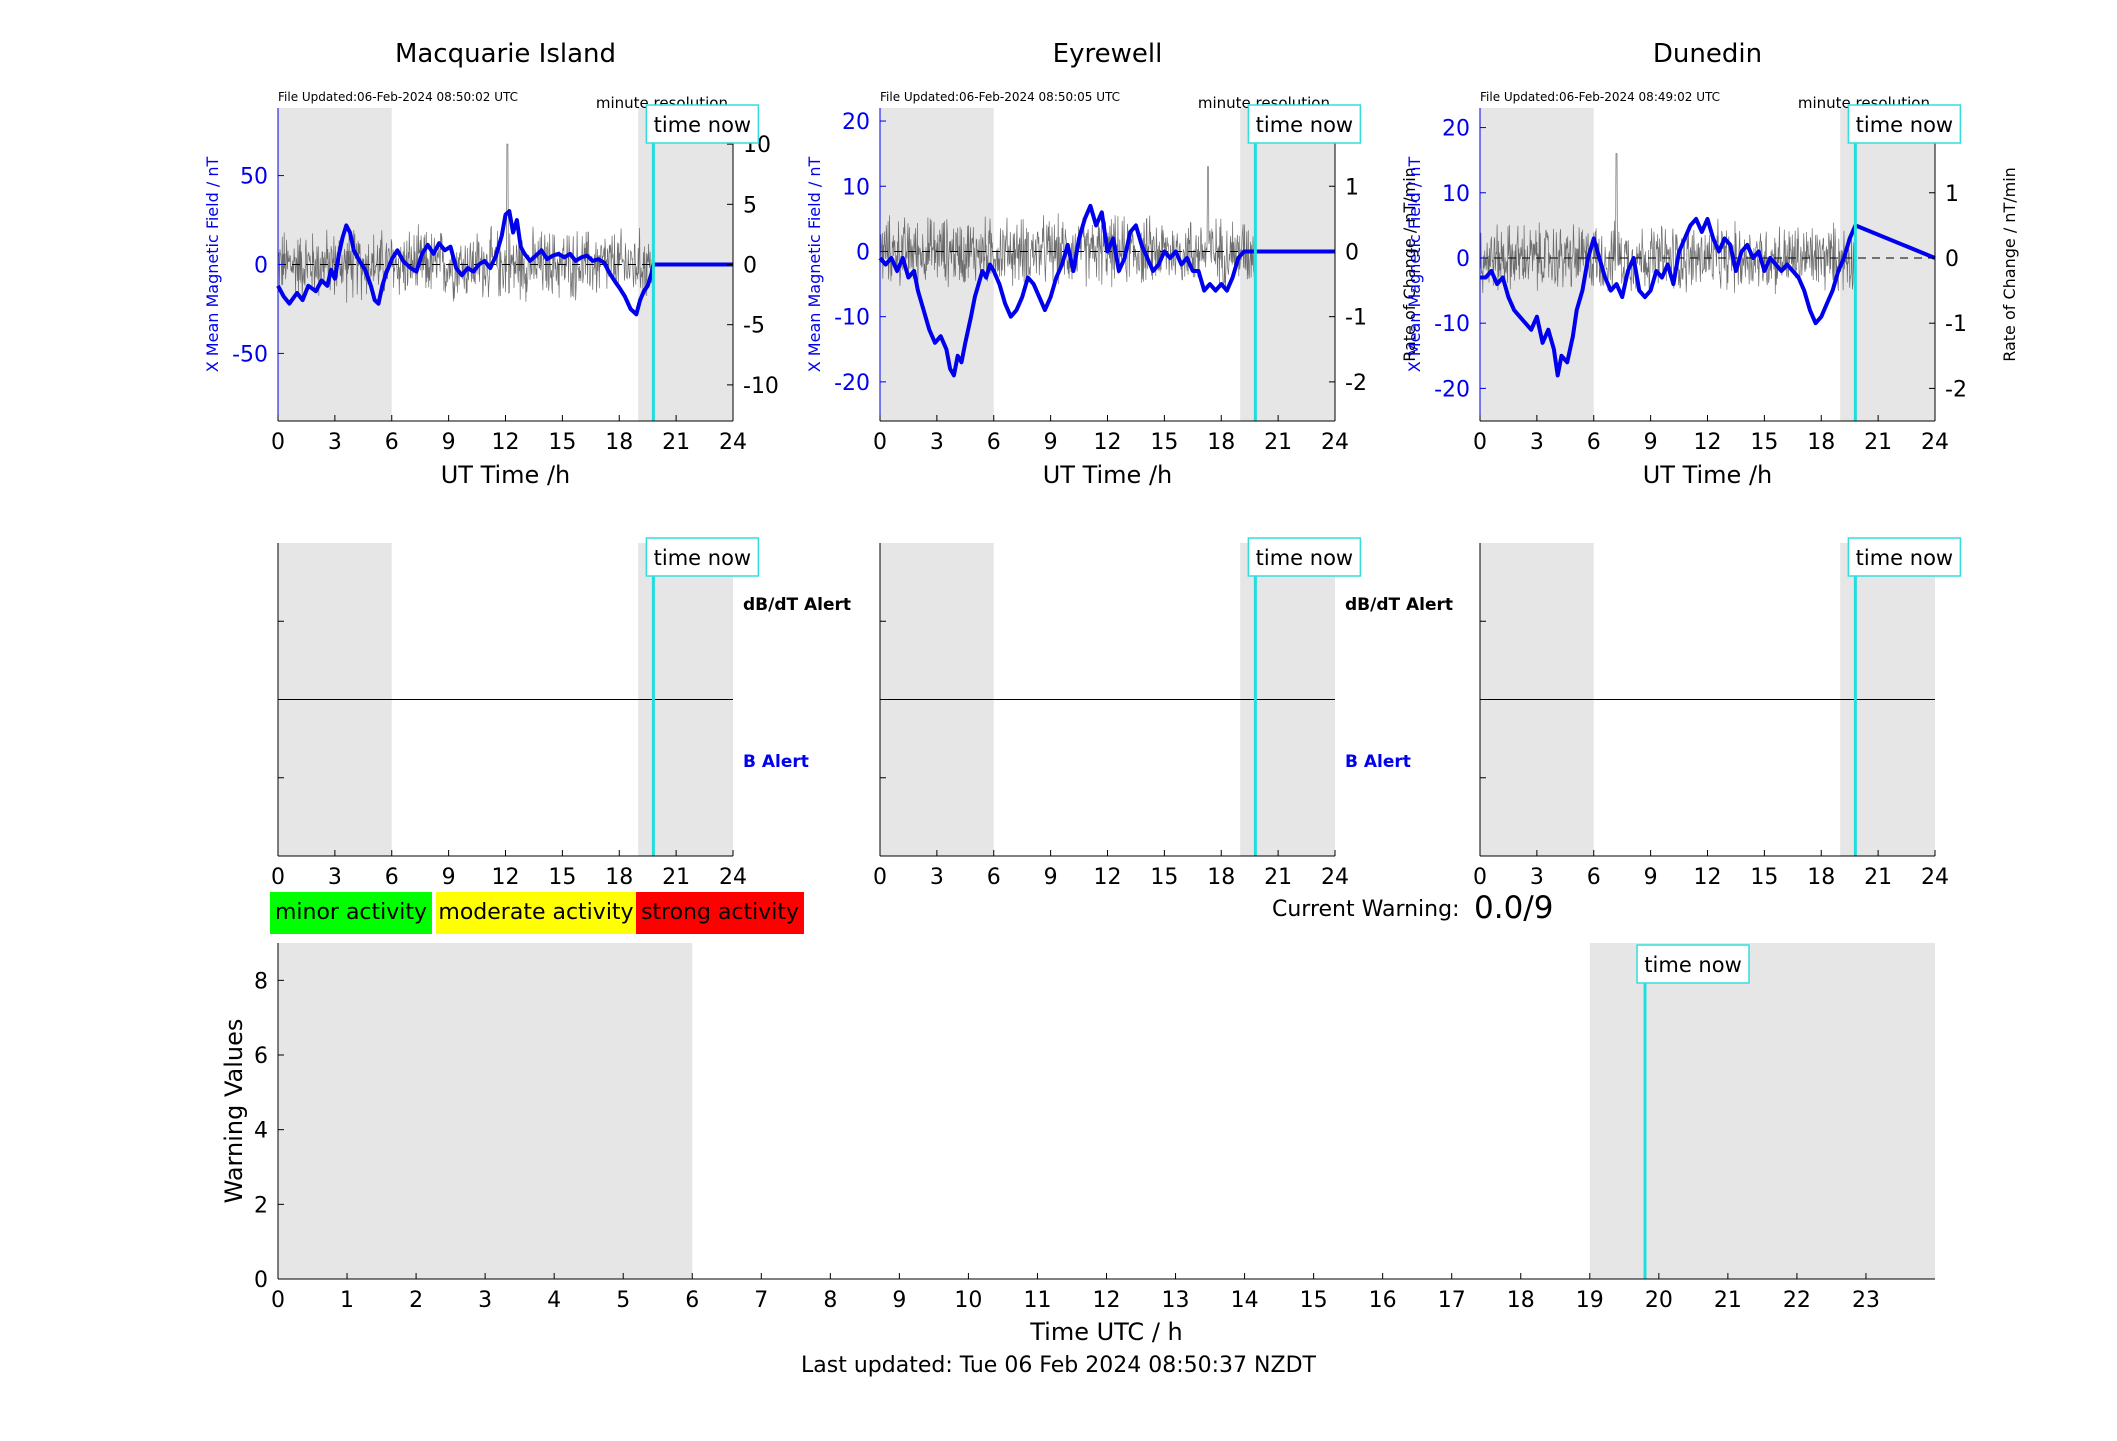  What do you see at coordinates (485, 1300) in the screenshot?
I see `warning-x-tick-label: 3` at bounding box center [485, 1300].